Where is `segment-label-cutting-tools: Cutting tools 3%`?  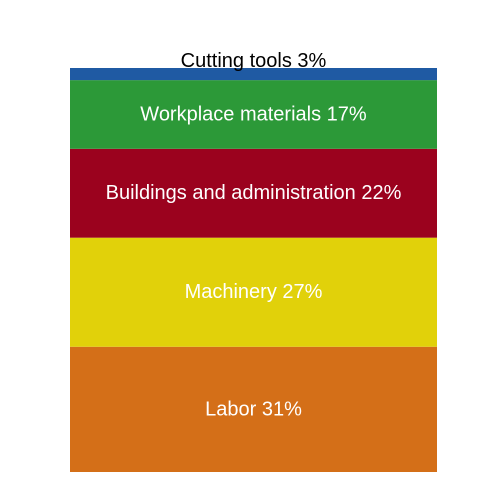
segment-label-cutting-tools: Cutting tools 3% is located at coordinates (254, 61).